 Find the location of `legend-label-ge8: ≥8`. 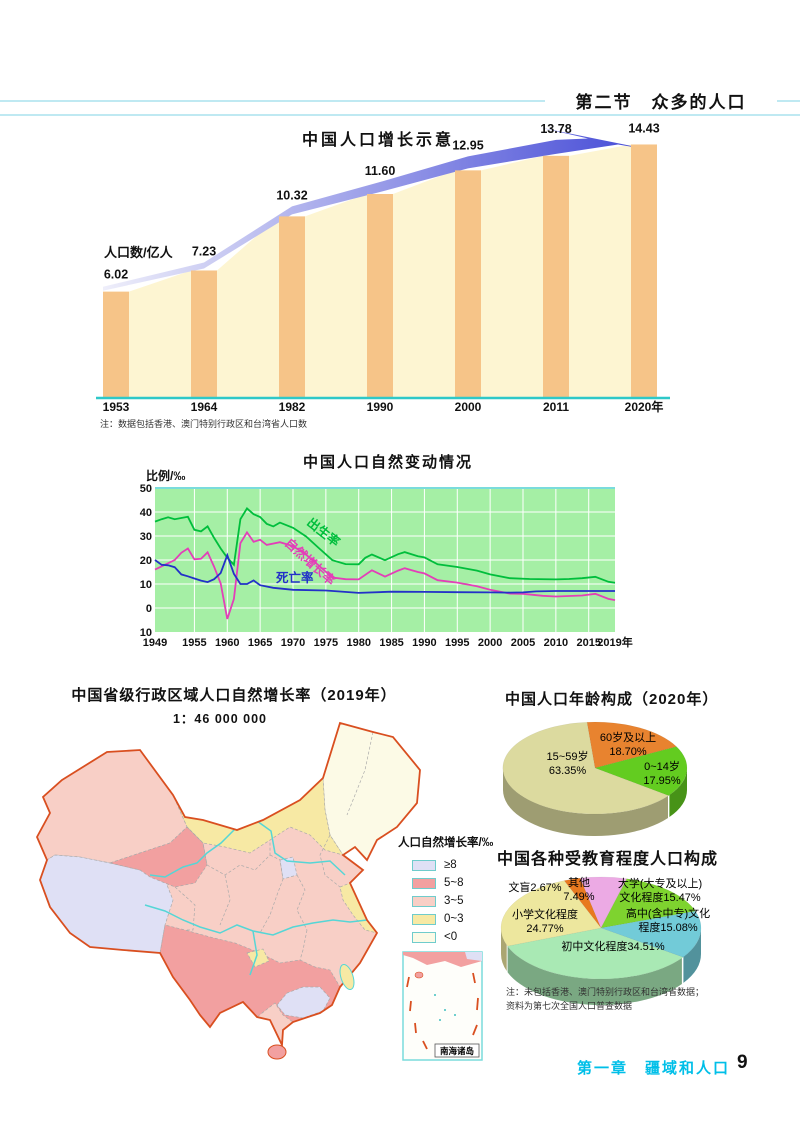

legend-label-ge8: ≥8 is located at coordinates (450, 865).